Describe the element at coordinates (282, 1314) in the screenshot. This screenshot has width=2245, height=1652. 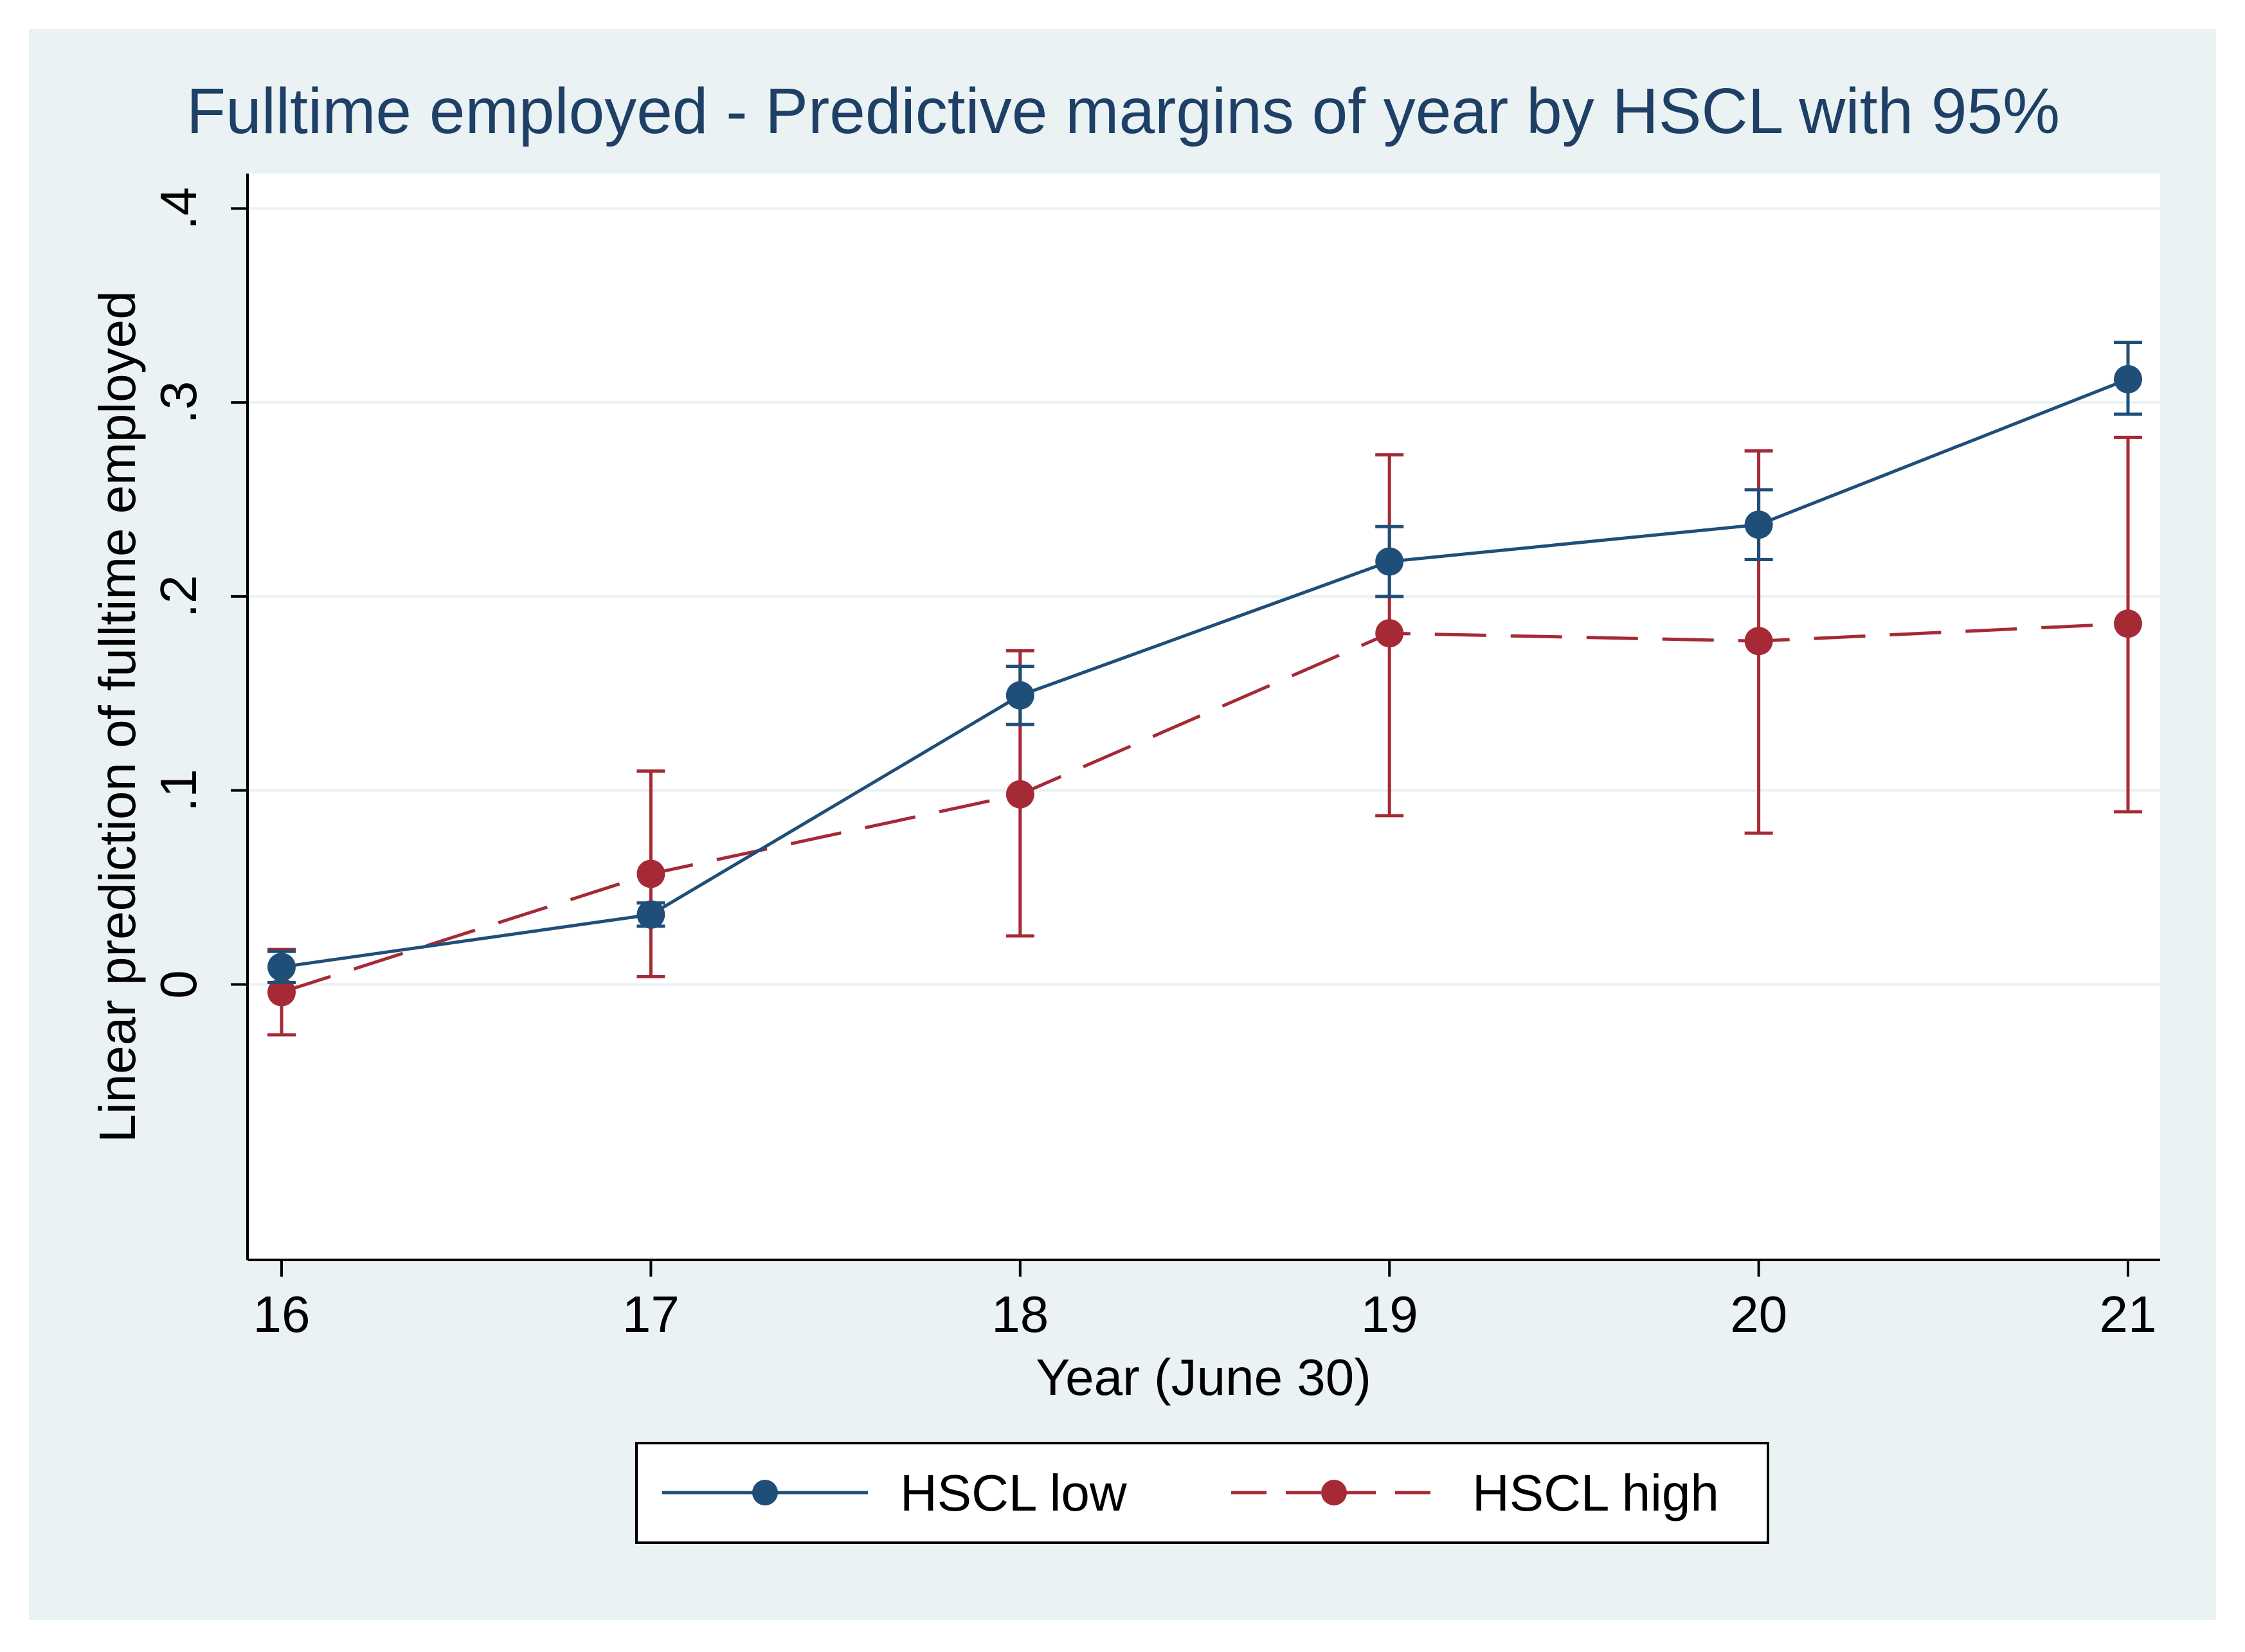
I see `x-tick-label: 16` at that location.